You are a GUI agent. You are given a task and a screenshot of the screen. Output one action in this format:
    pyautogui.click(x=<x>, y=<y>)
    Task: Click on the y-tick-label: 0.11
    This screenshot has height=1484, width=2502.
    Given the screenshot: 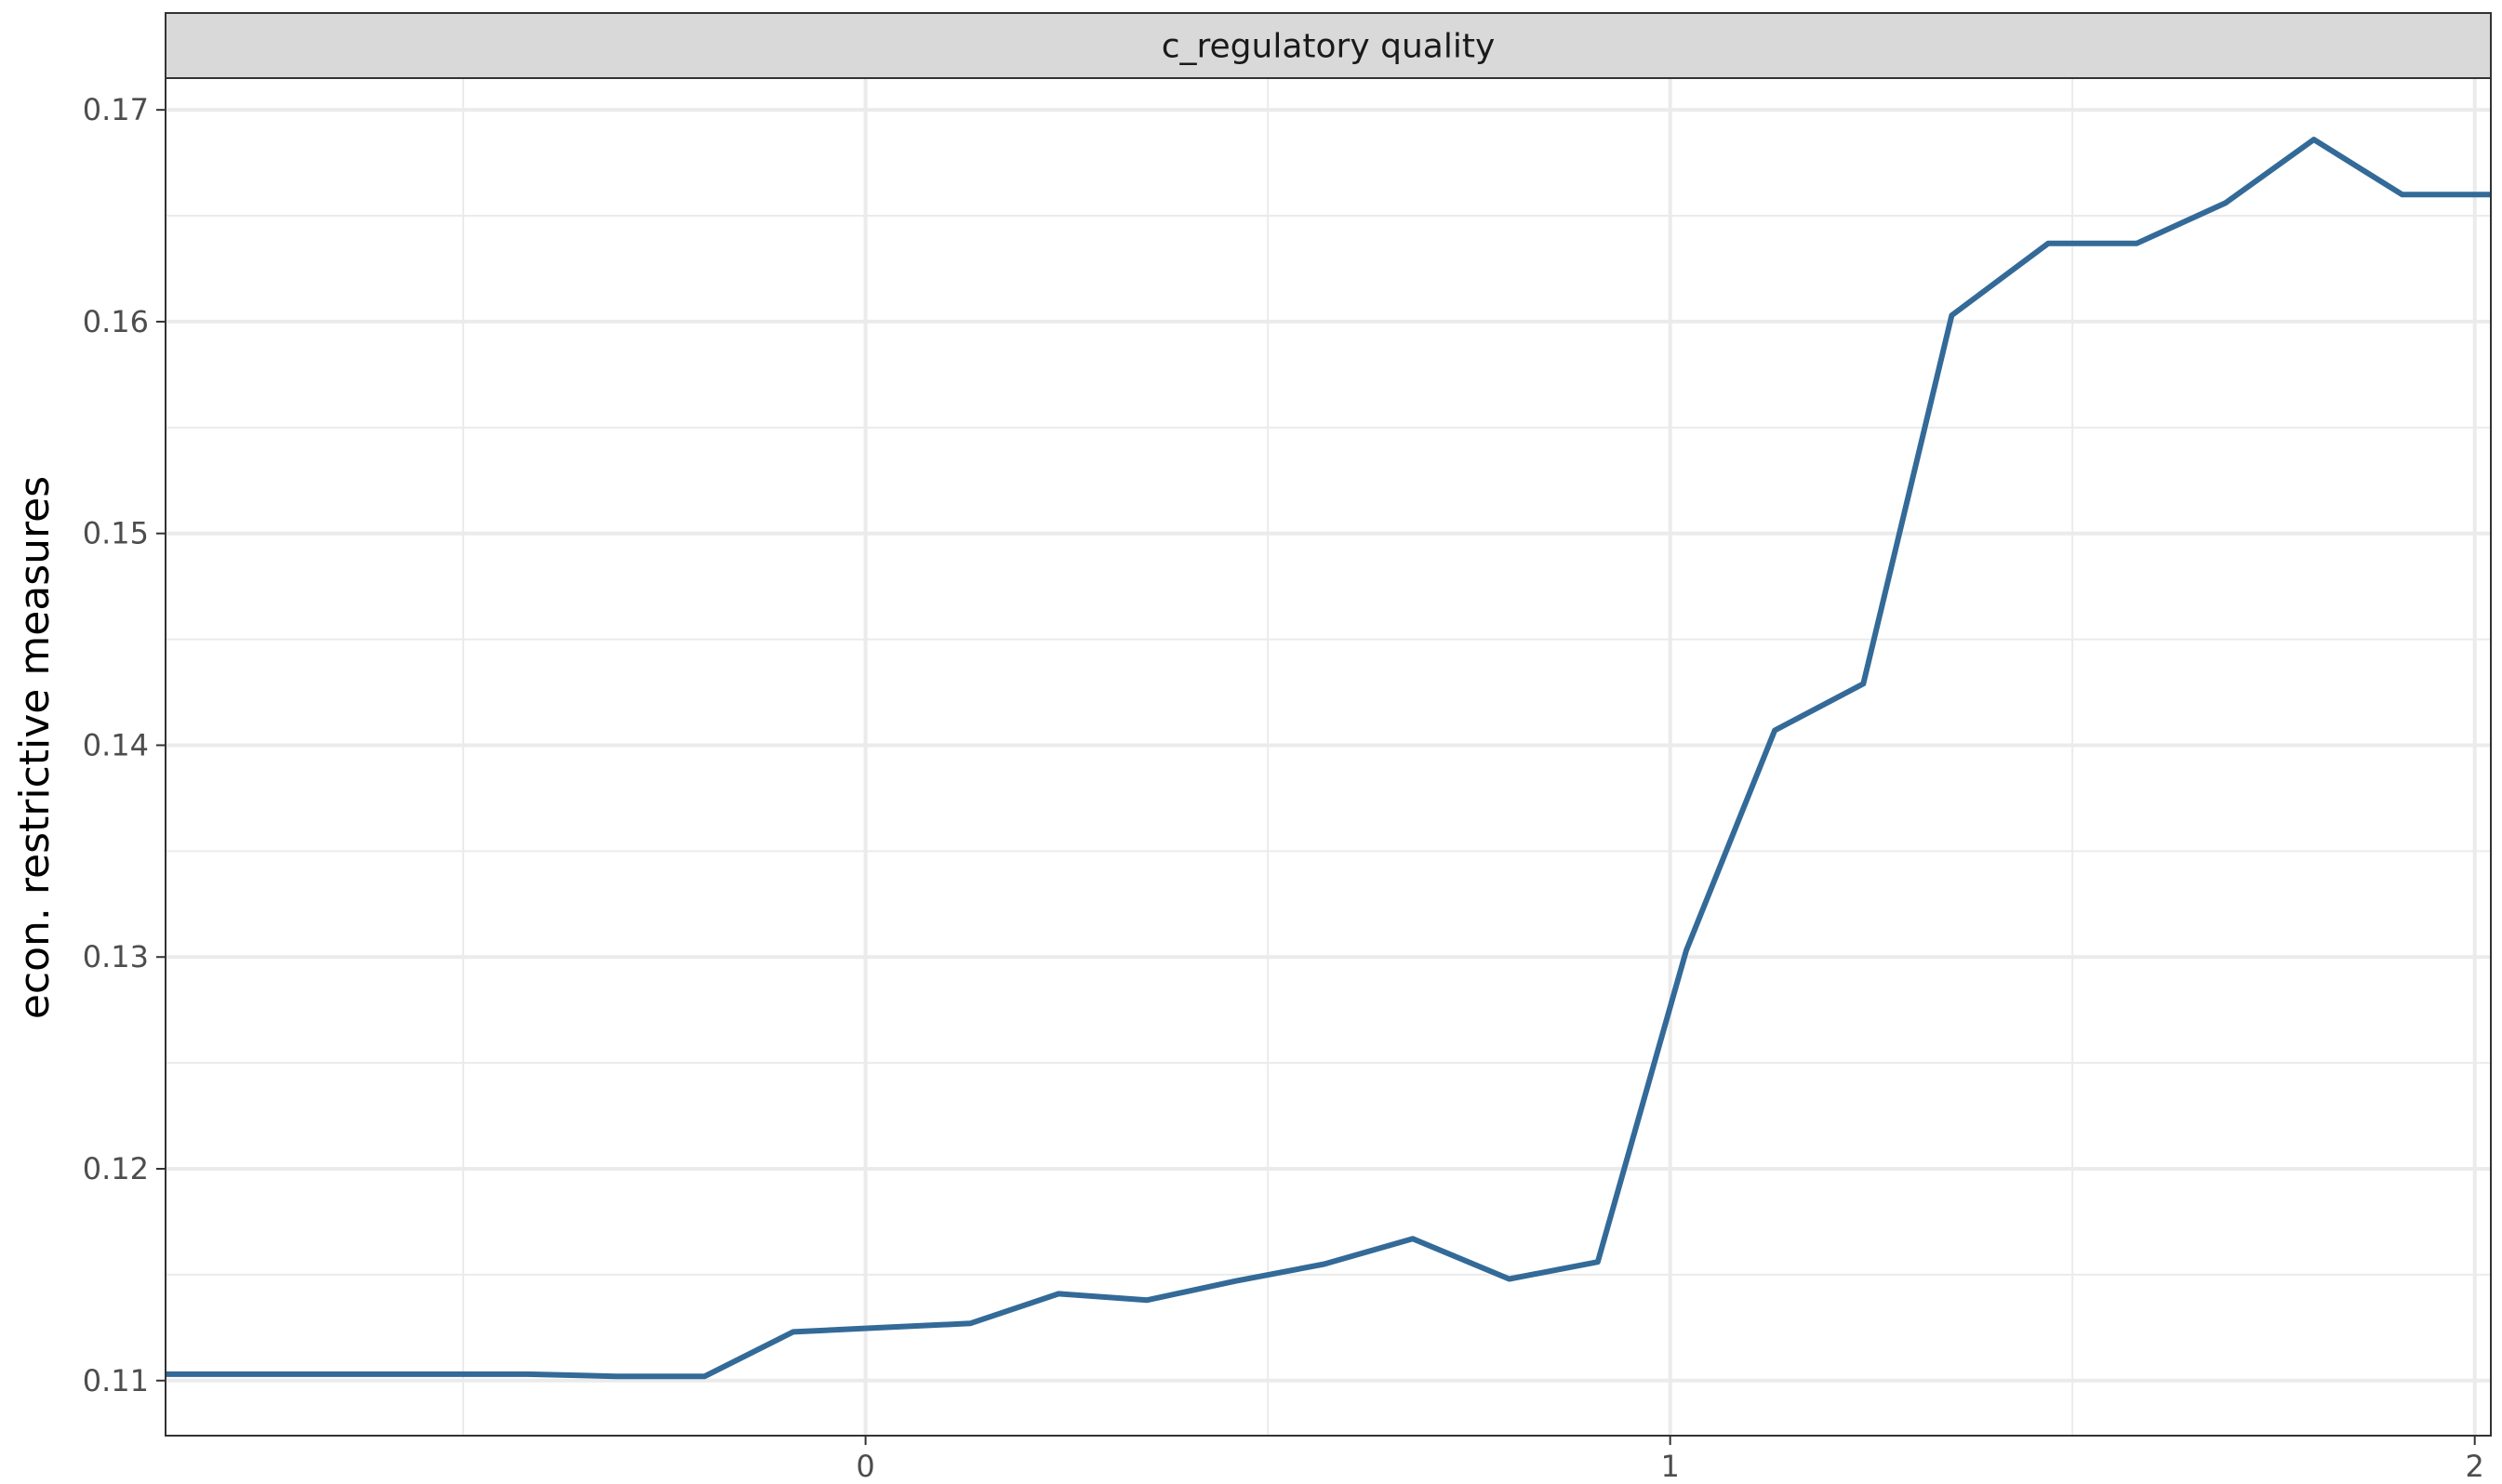 What is the action you would take?
    pyautogui.click(x=116, y=1380)
    